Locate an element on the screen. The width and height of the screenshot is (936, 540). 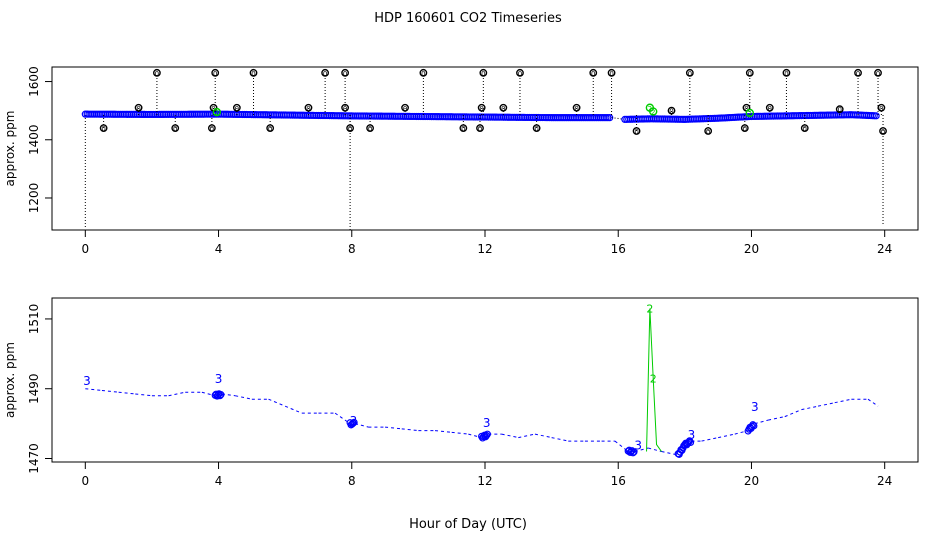
y-axis-label: approx. ppm is located at coordinates (10, 149).